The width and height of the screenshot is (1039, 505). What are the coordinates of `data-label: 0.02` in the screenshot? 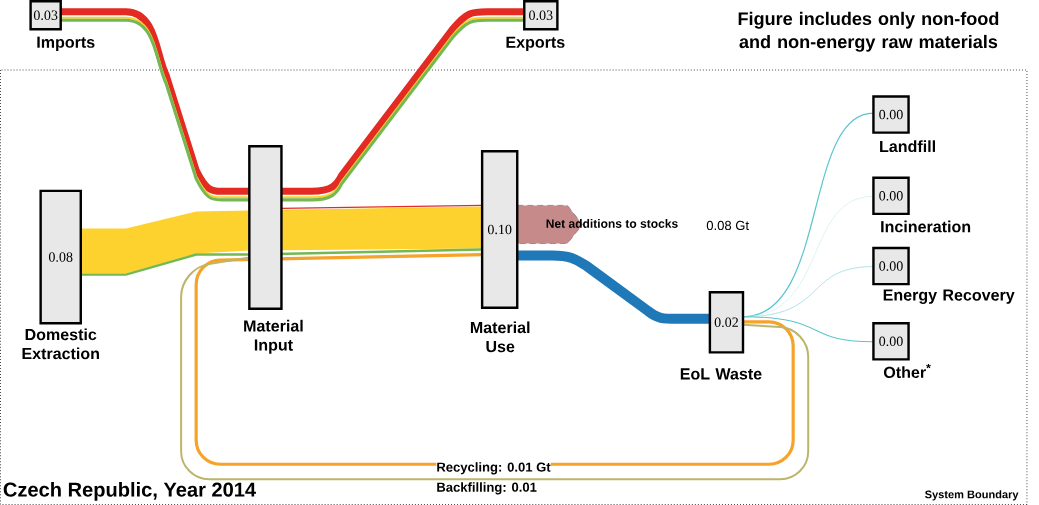 It's located at (726, 322).